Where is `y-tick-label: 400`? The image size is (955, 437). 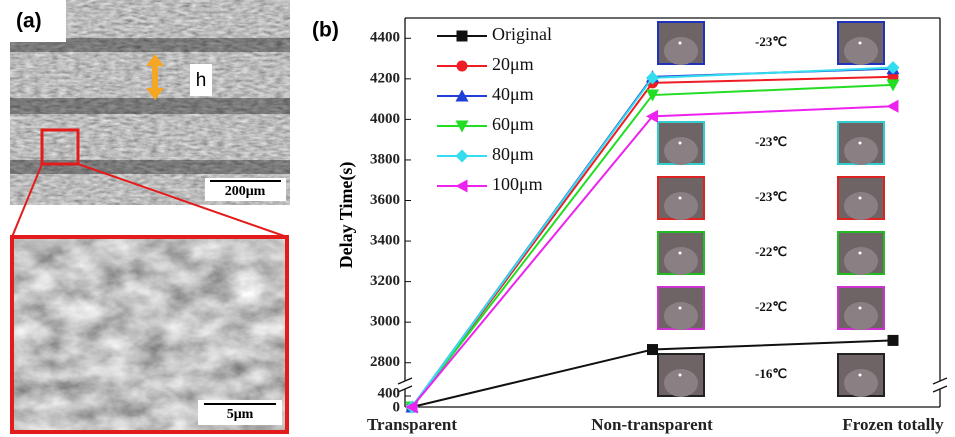 y-tick-label: 400 is located at coordinates (389, 393).